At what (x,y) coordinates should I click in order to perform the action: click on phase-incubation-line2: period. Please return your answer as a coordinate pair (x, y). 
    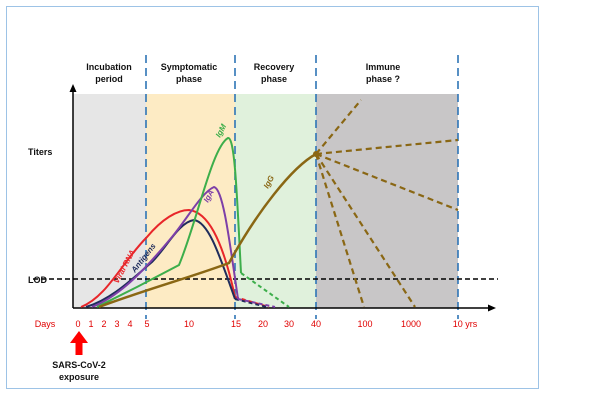
    Looking at the image, I should click on (109, 79).